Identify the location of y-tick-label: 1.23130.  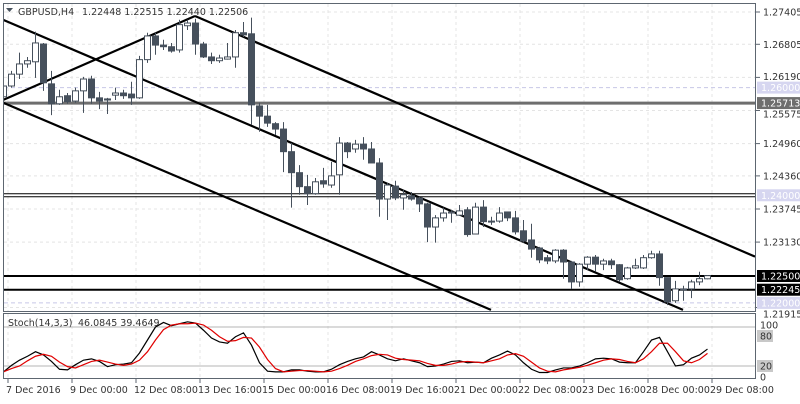
(781, 243).